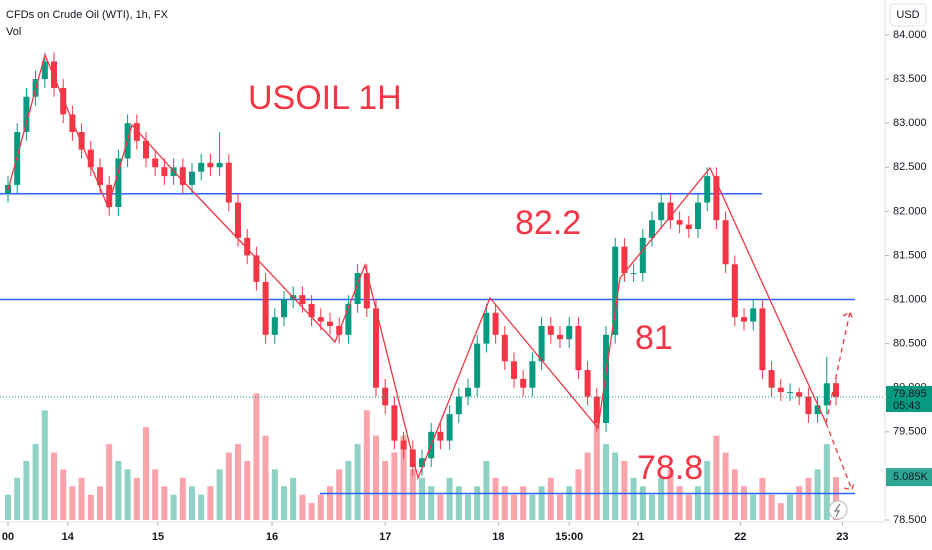 The width and height of the screenshot is (932, 550). What do you see at coordinates (910, 79) in the screenshot?
I see `y-tick-label: 83.500` at bounding box center [910, 79].